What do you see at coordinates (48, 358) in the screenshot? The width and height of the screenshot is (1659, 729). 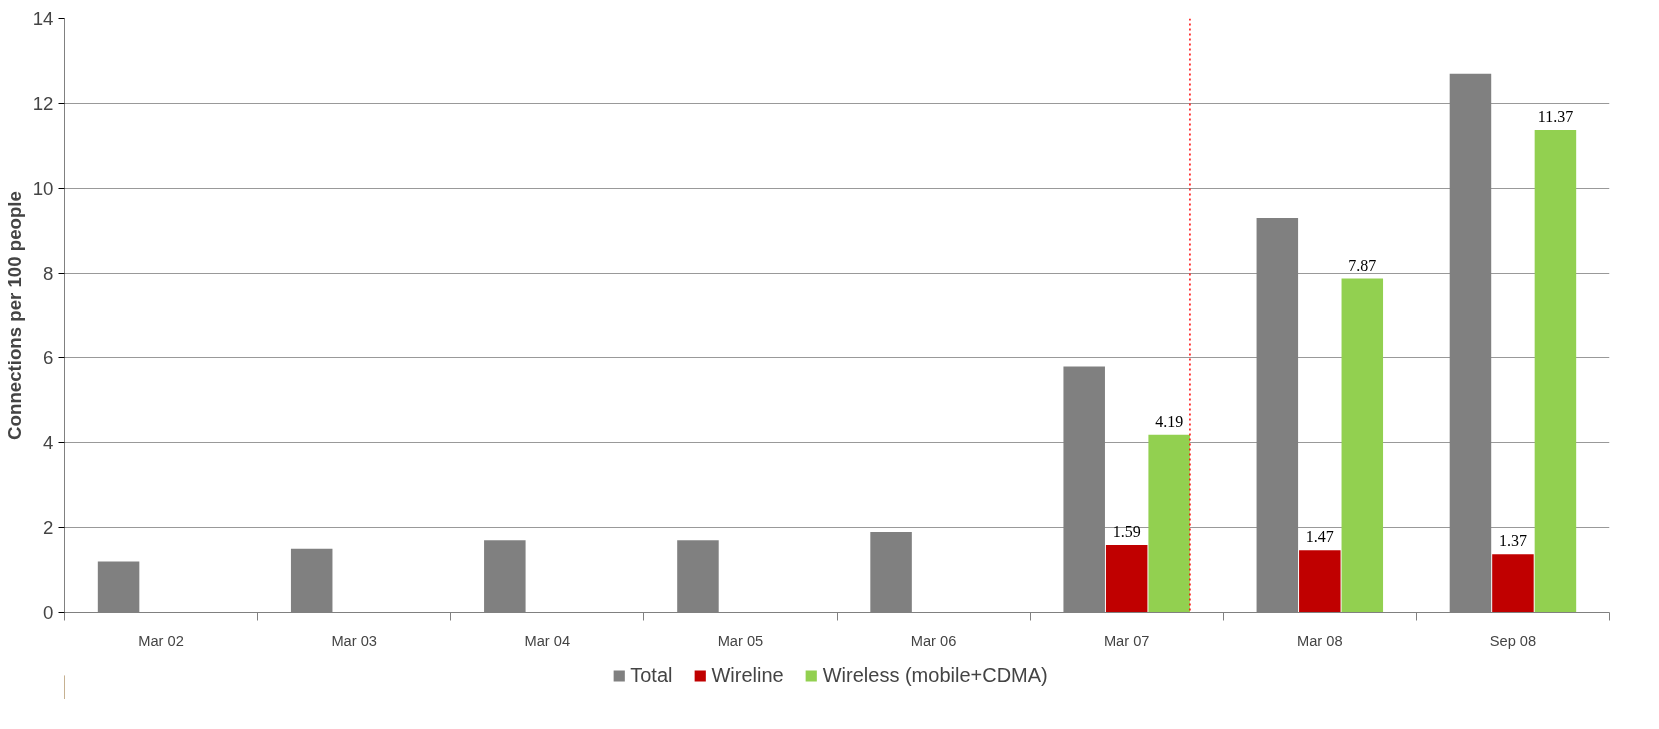 I see `y-tick-label: 6` at bounding box center [48, 358].